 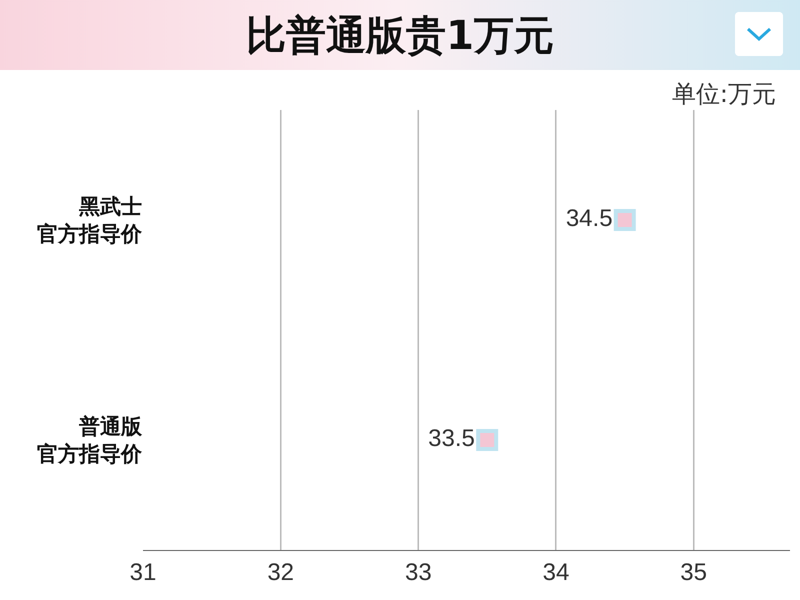 What do you see at coordinates (556, 572) in the screenshot?
I see `x-tick-label: 34` at bounding box center [556, 572].